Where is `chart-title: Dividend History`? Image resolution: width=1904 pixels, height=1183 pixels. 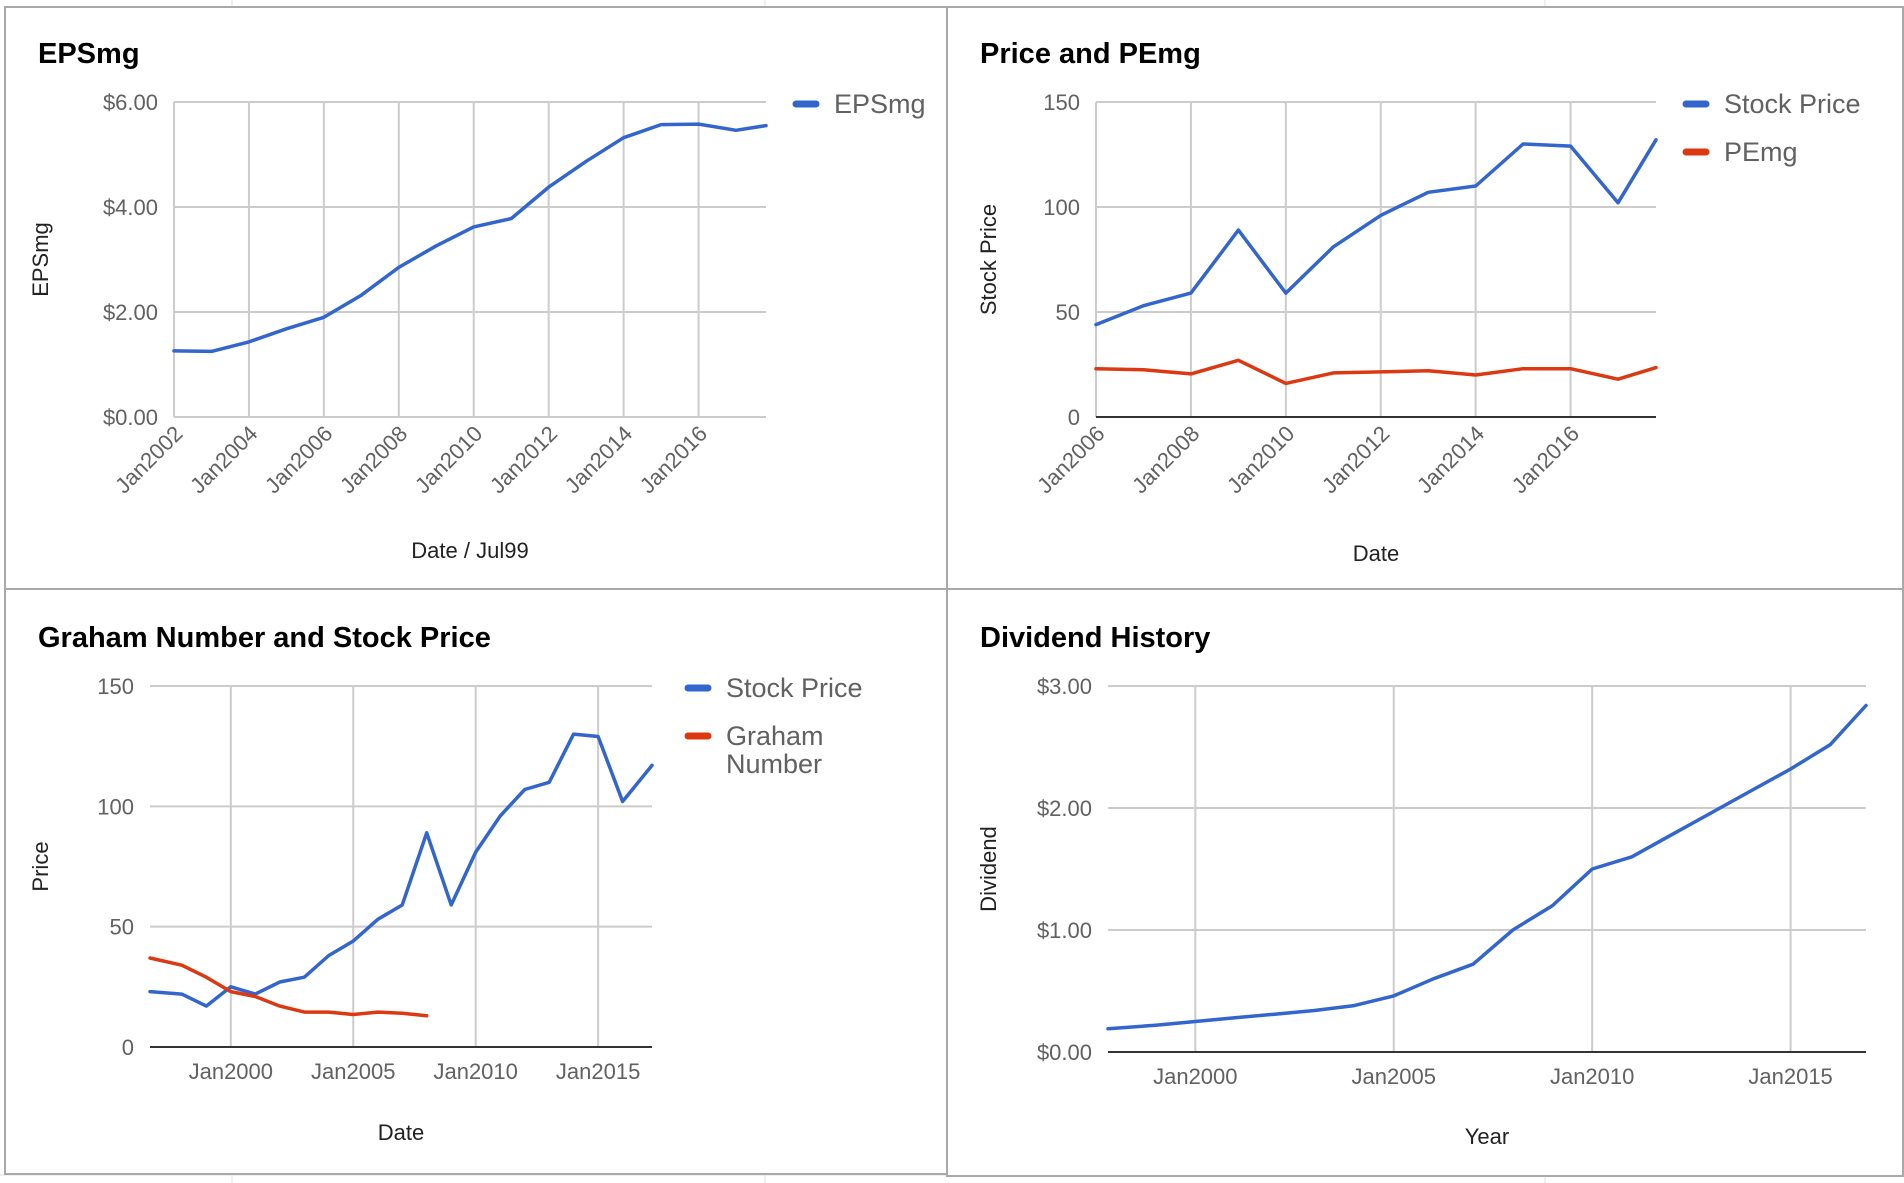
chart-title: Dividend History is located at coordinates (1095, 638).